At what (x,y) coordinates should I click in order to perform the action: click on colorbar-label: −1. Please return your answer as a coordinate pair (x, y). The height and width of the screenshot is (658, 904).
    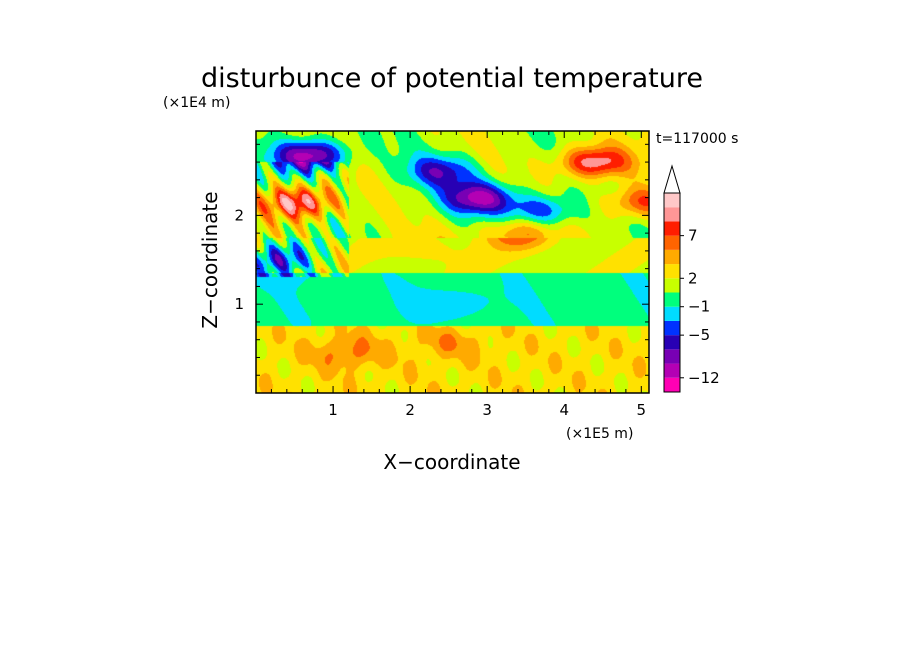
    Looking at the image, I should click on (699, 307).